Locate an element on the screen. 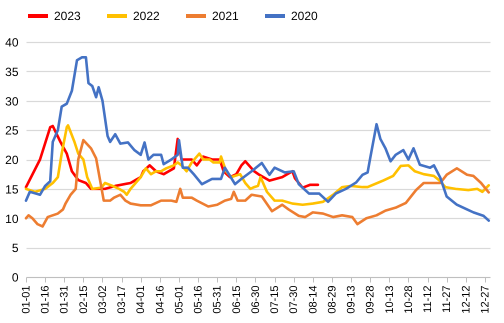 The width and height of the screenshot is (504, 323). legend-label: 2021 is located at coordinates (226, 16).